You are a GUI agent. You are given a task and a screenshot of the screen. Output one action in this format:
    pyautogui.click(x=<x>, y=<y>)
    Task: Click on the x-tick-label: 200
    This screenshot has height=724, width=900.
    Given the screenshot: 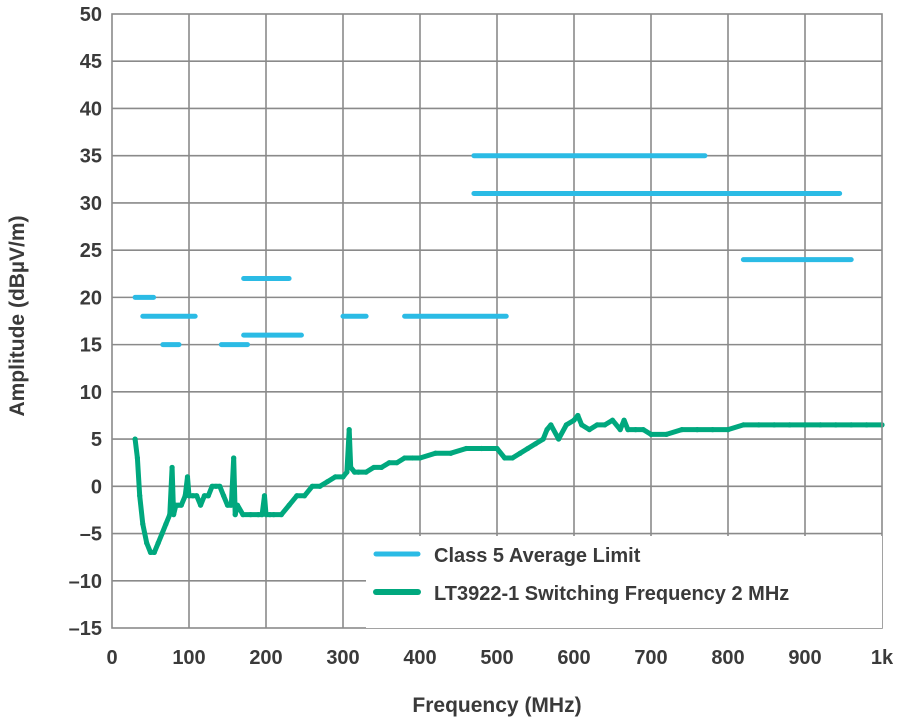 What is the action you would take?
    pyautogui.click(x=265, y=658)
    